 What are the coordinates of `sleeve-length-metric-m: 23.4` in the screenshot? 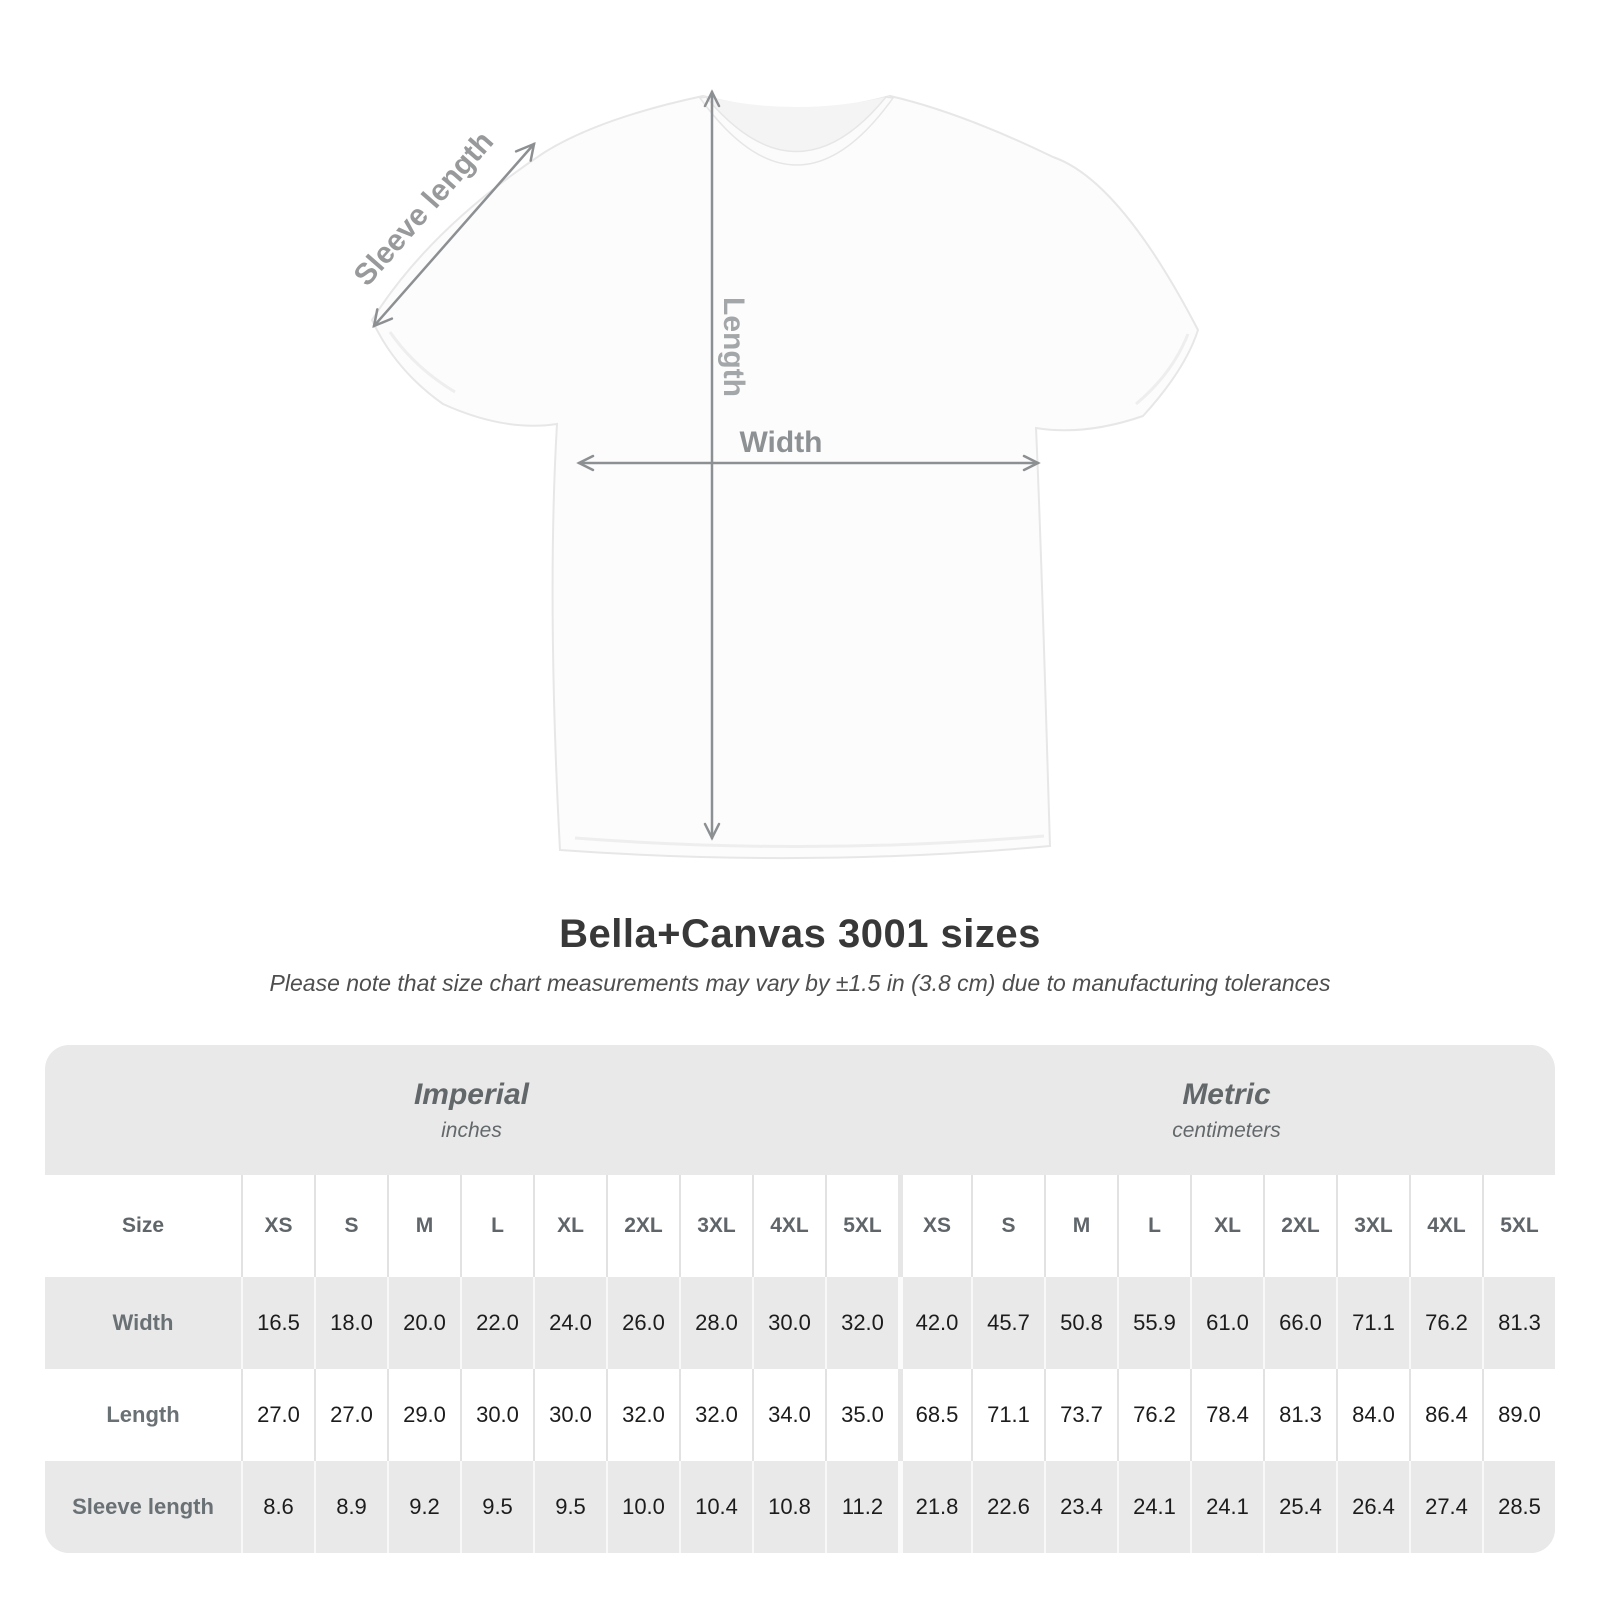 It's located at (1080, 1507).